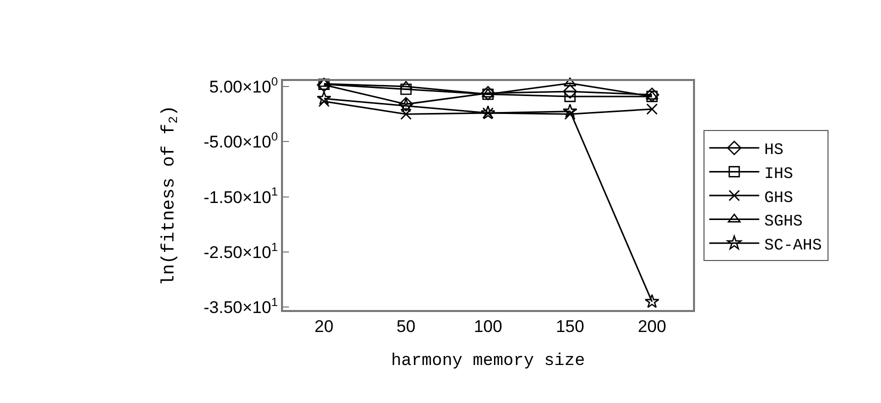 The image size is (881, 403). I want to click on y-tick-label: -3.50×10$^{1}$, so click(241, 306).